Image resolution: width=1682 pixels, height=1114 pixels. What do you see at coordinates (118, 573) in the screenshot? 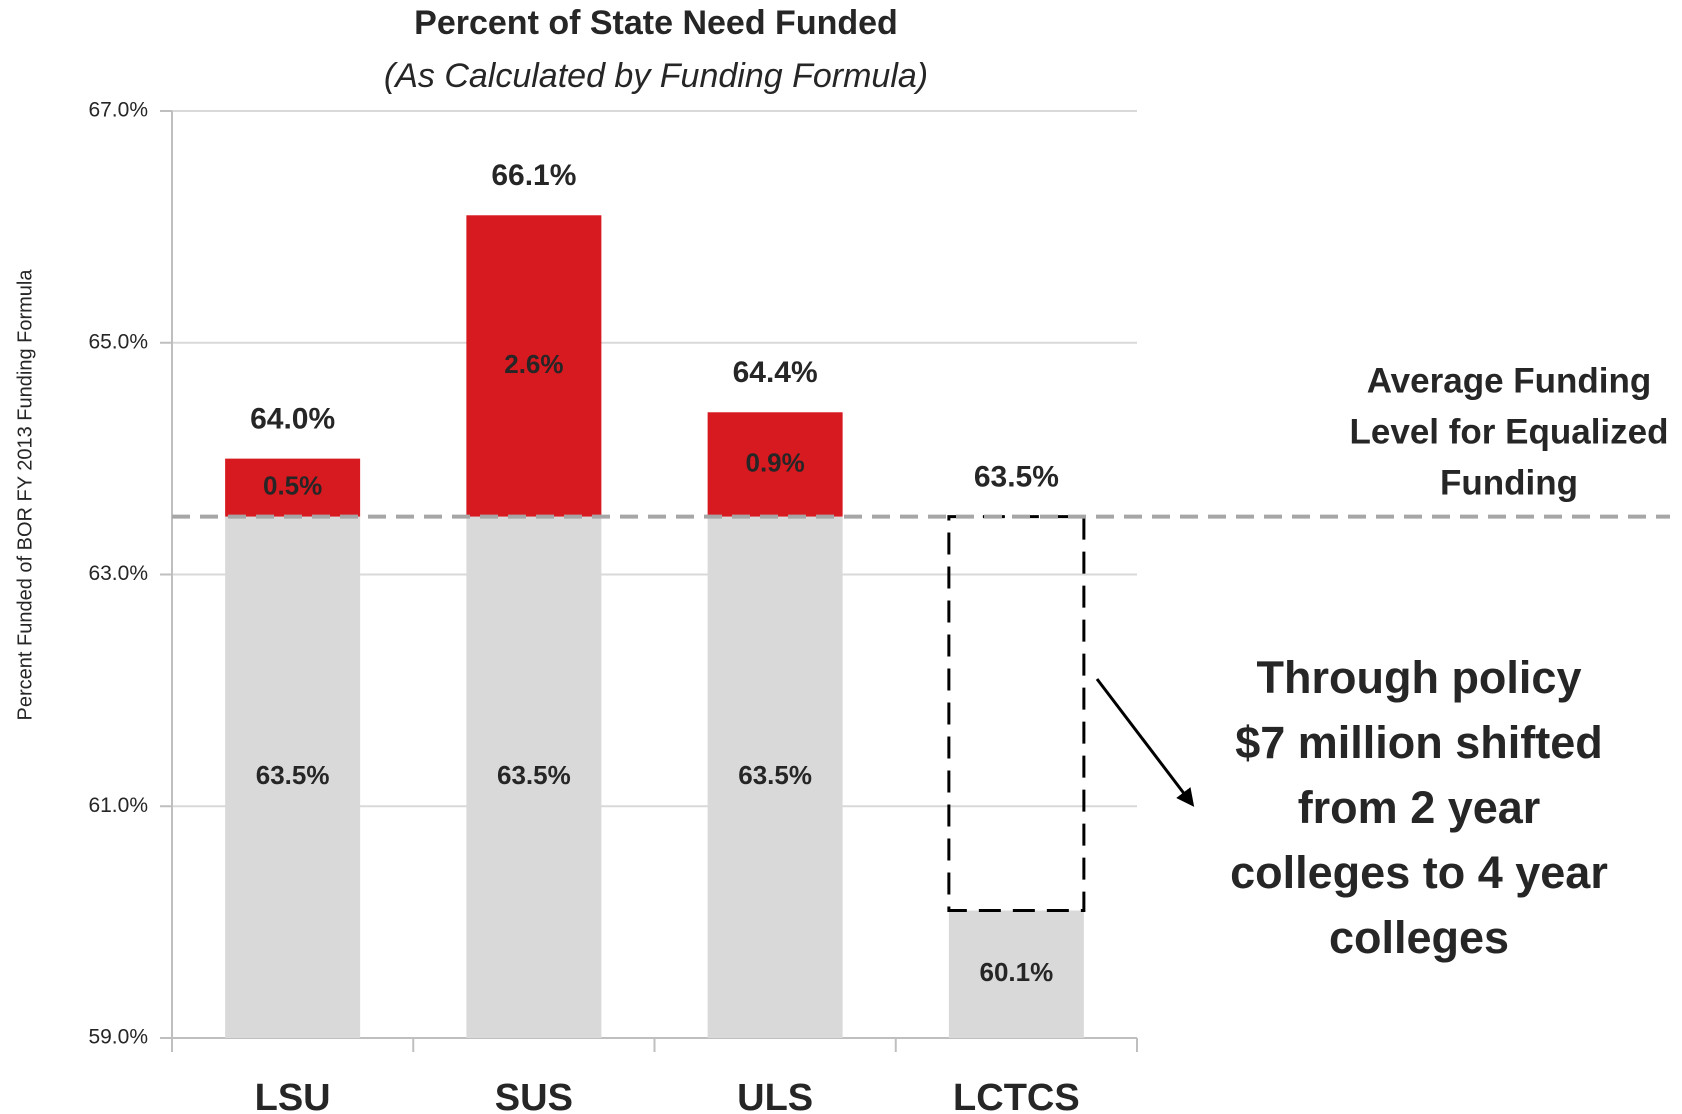
I see `y-tick-label: 63.0%` at bounding box center [118, 573].